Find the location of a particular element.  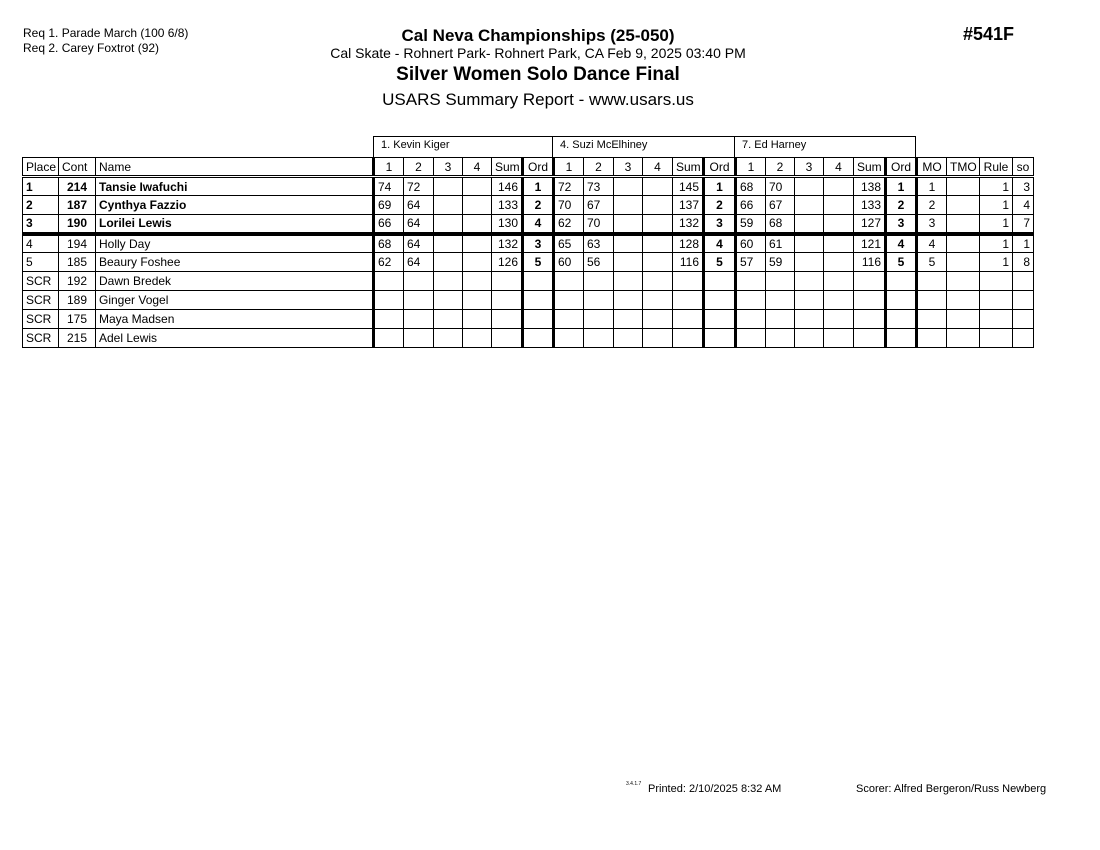

requirement-1: Req 1. Parade March (100 6/8) is located at coordinates (106, 33).